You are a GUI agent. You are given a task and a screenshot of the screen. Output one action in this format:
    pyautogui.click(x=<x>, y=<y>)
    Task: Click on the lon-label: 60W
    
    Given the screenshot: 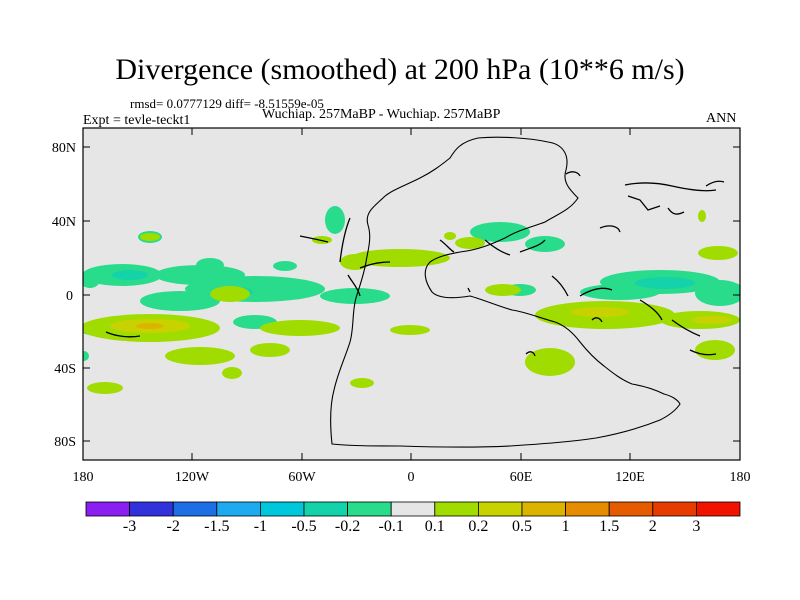 What is the action you would take?
    pyautogui.click(x=302, y=477)
    